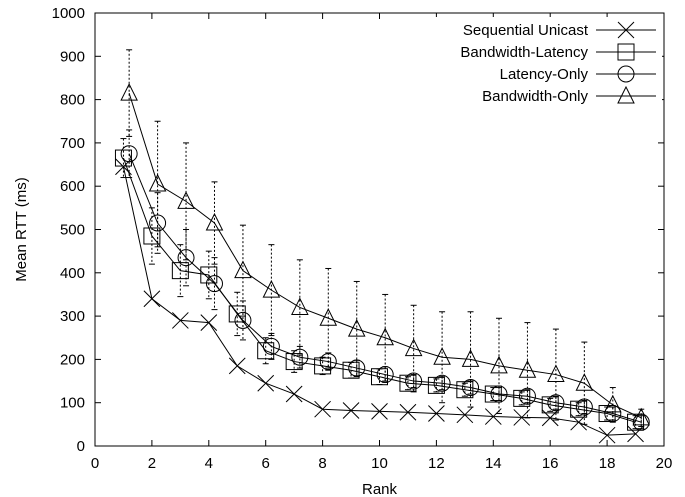 The image size is (685, 497). I want to click on x-tick-label: 12, so click(436, 463).